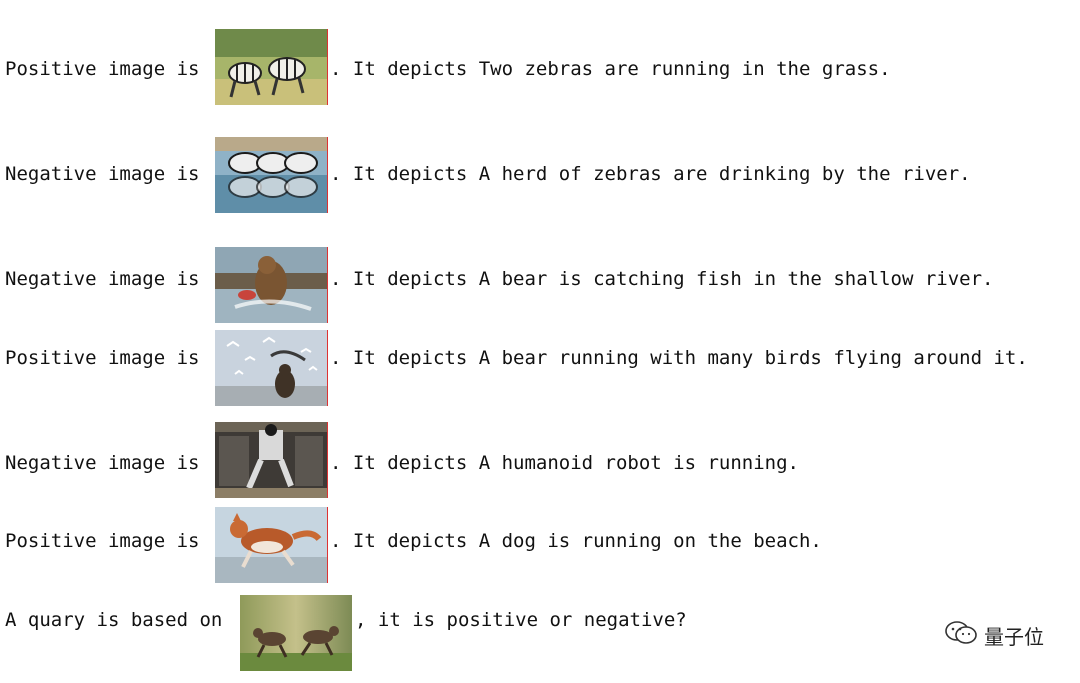 This screenshot has width=1080, height=683. I want to click on row-4-image, so click(271, 368).